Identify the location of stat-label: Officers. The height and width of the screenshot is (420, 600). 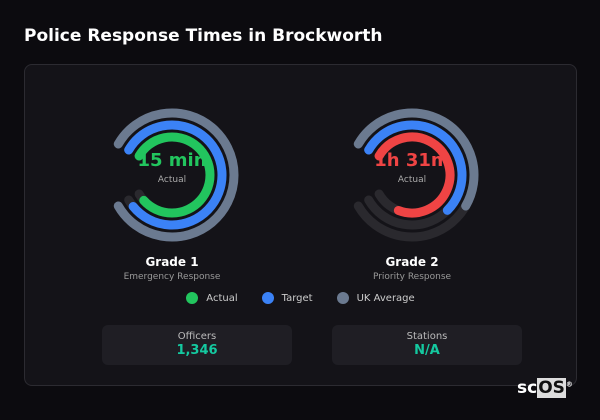
(197, 336).